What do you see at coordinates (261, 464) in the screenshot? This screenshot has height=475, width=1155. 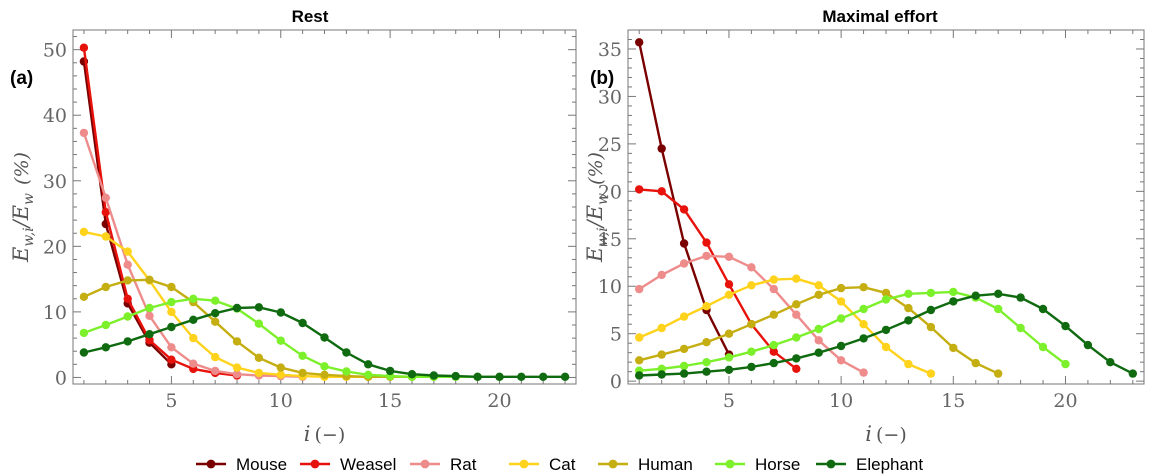 I see `legend-label: Mouse` at bounding box center [261, 464].